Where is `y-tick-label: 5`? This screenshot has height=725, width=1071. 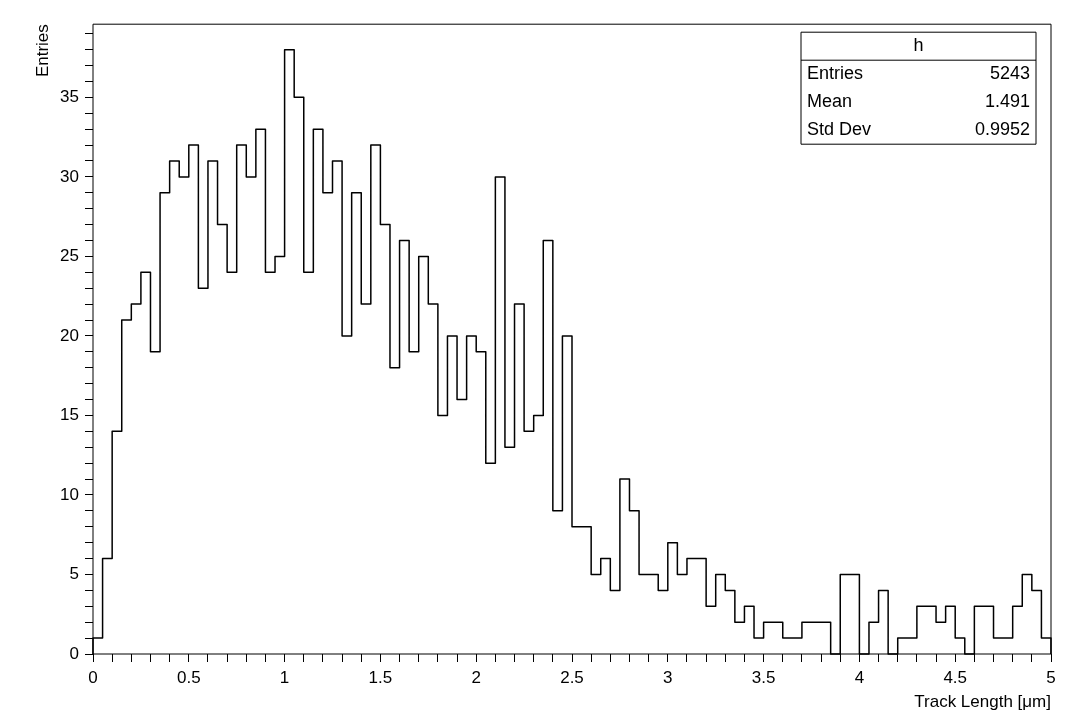 y-tick-label: 5 is located at coordinates (74, 574).